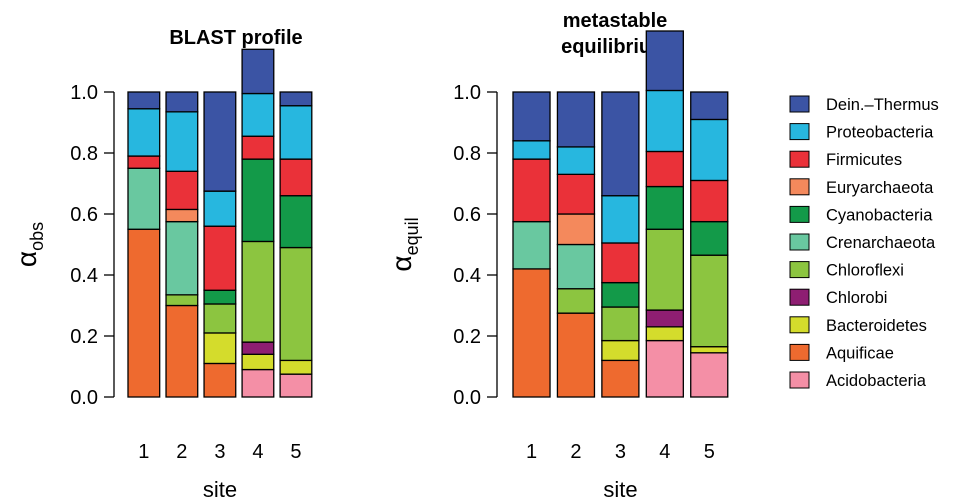 This screenshot has width=979, height=501. I want to click on y-axis-label-subscript: equil, so click(412, 236).